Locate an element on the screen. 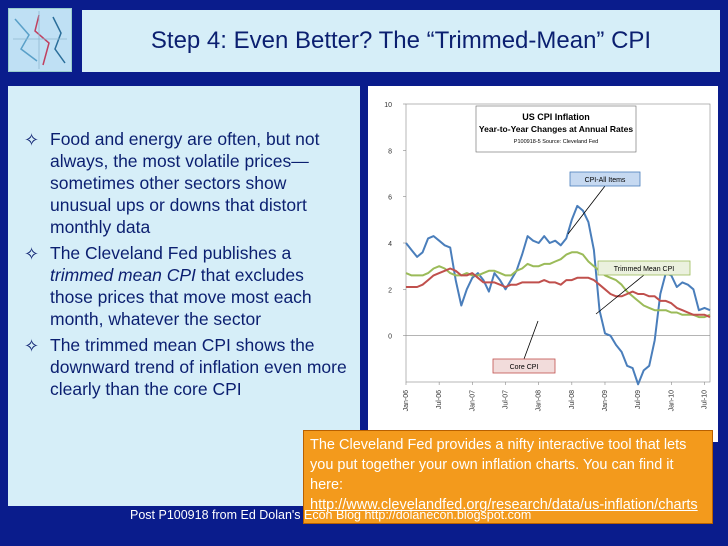 This screenshot has height=546, width=728. series-label-box-cpi-all-items is located at coordinates (605, 179).